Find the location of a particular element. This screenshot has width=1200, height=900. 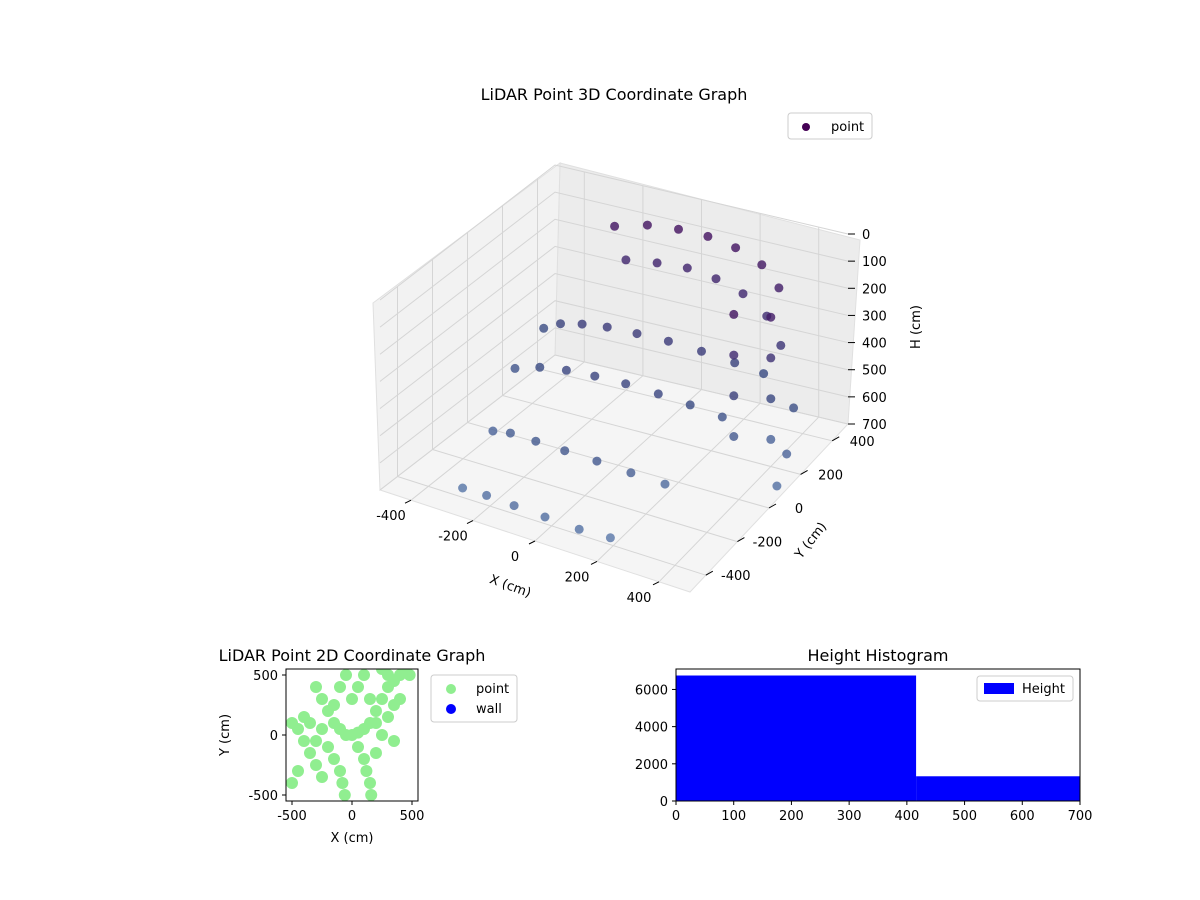

z-tick-label: 400 is located at coordinates (874, 344).